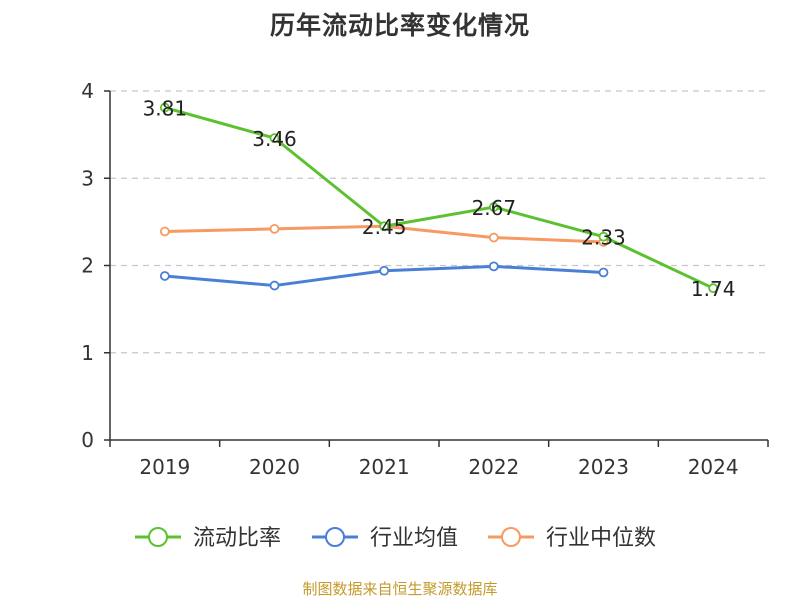  Describe the element at coordinates (384, 467) in the screenshot. I see `x-tick-label: 2021` at that location.